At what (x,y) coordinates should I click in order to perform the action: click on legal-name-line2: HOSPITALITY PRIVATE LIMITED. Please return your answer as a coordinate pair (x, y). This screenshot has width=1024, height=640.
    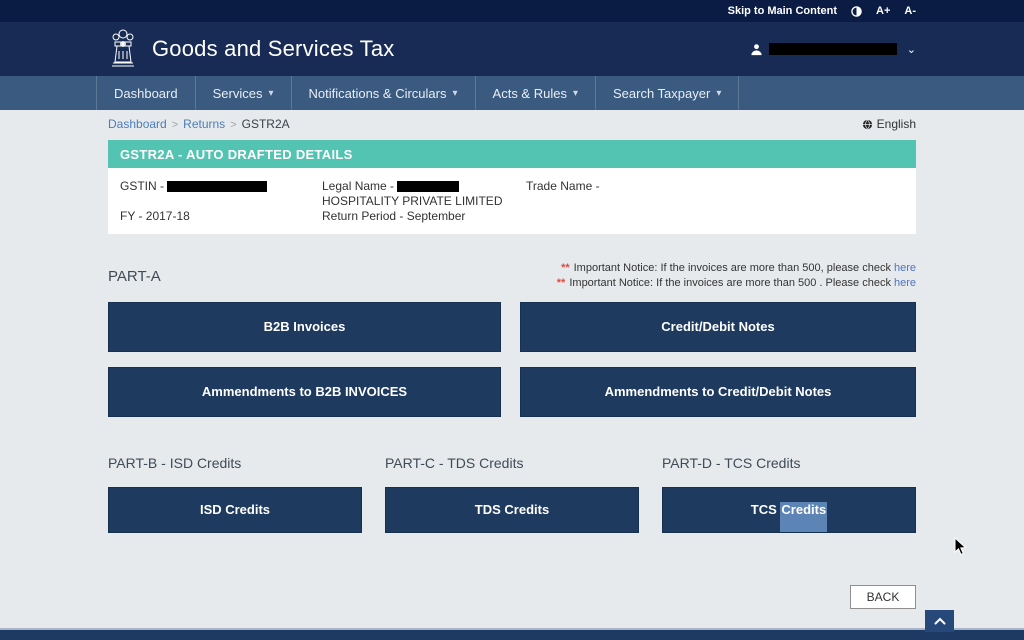
    Looking at the image, I should click on (412, 201).